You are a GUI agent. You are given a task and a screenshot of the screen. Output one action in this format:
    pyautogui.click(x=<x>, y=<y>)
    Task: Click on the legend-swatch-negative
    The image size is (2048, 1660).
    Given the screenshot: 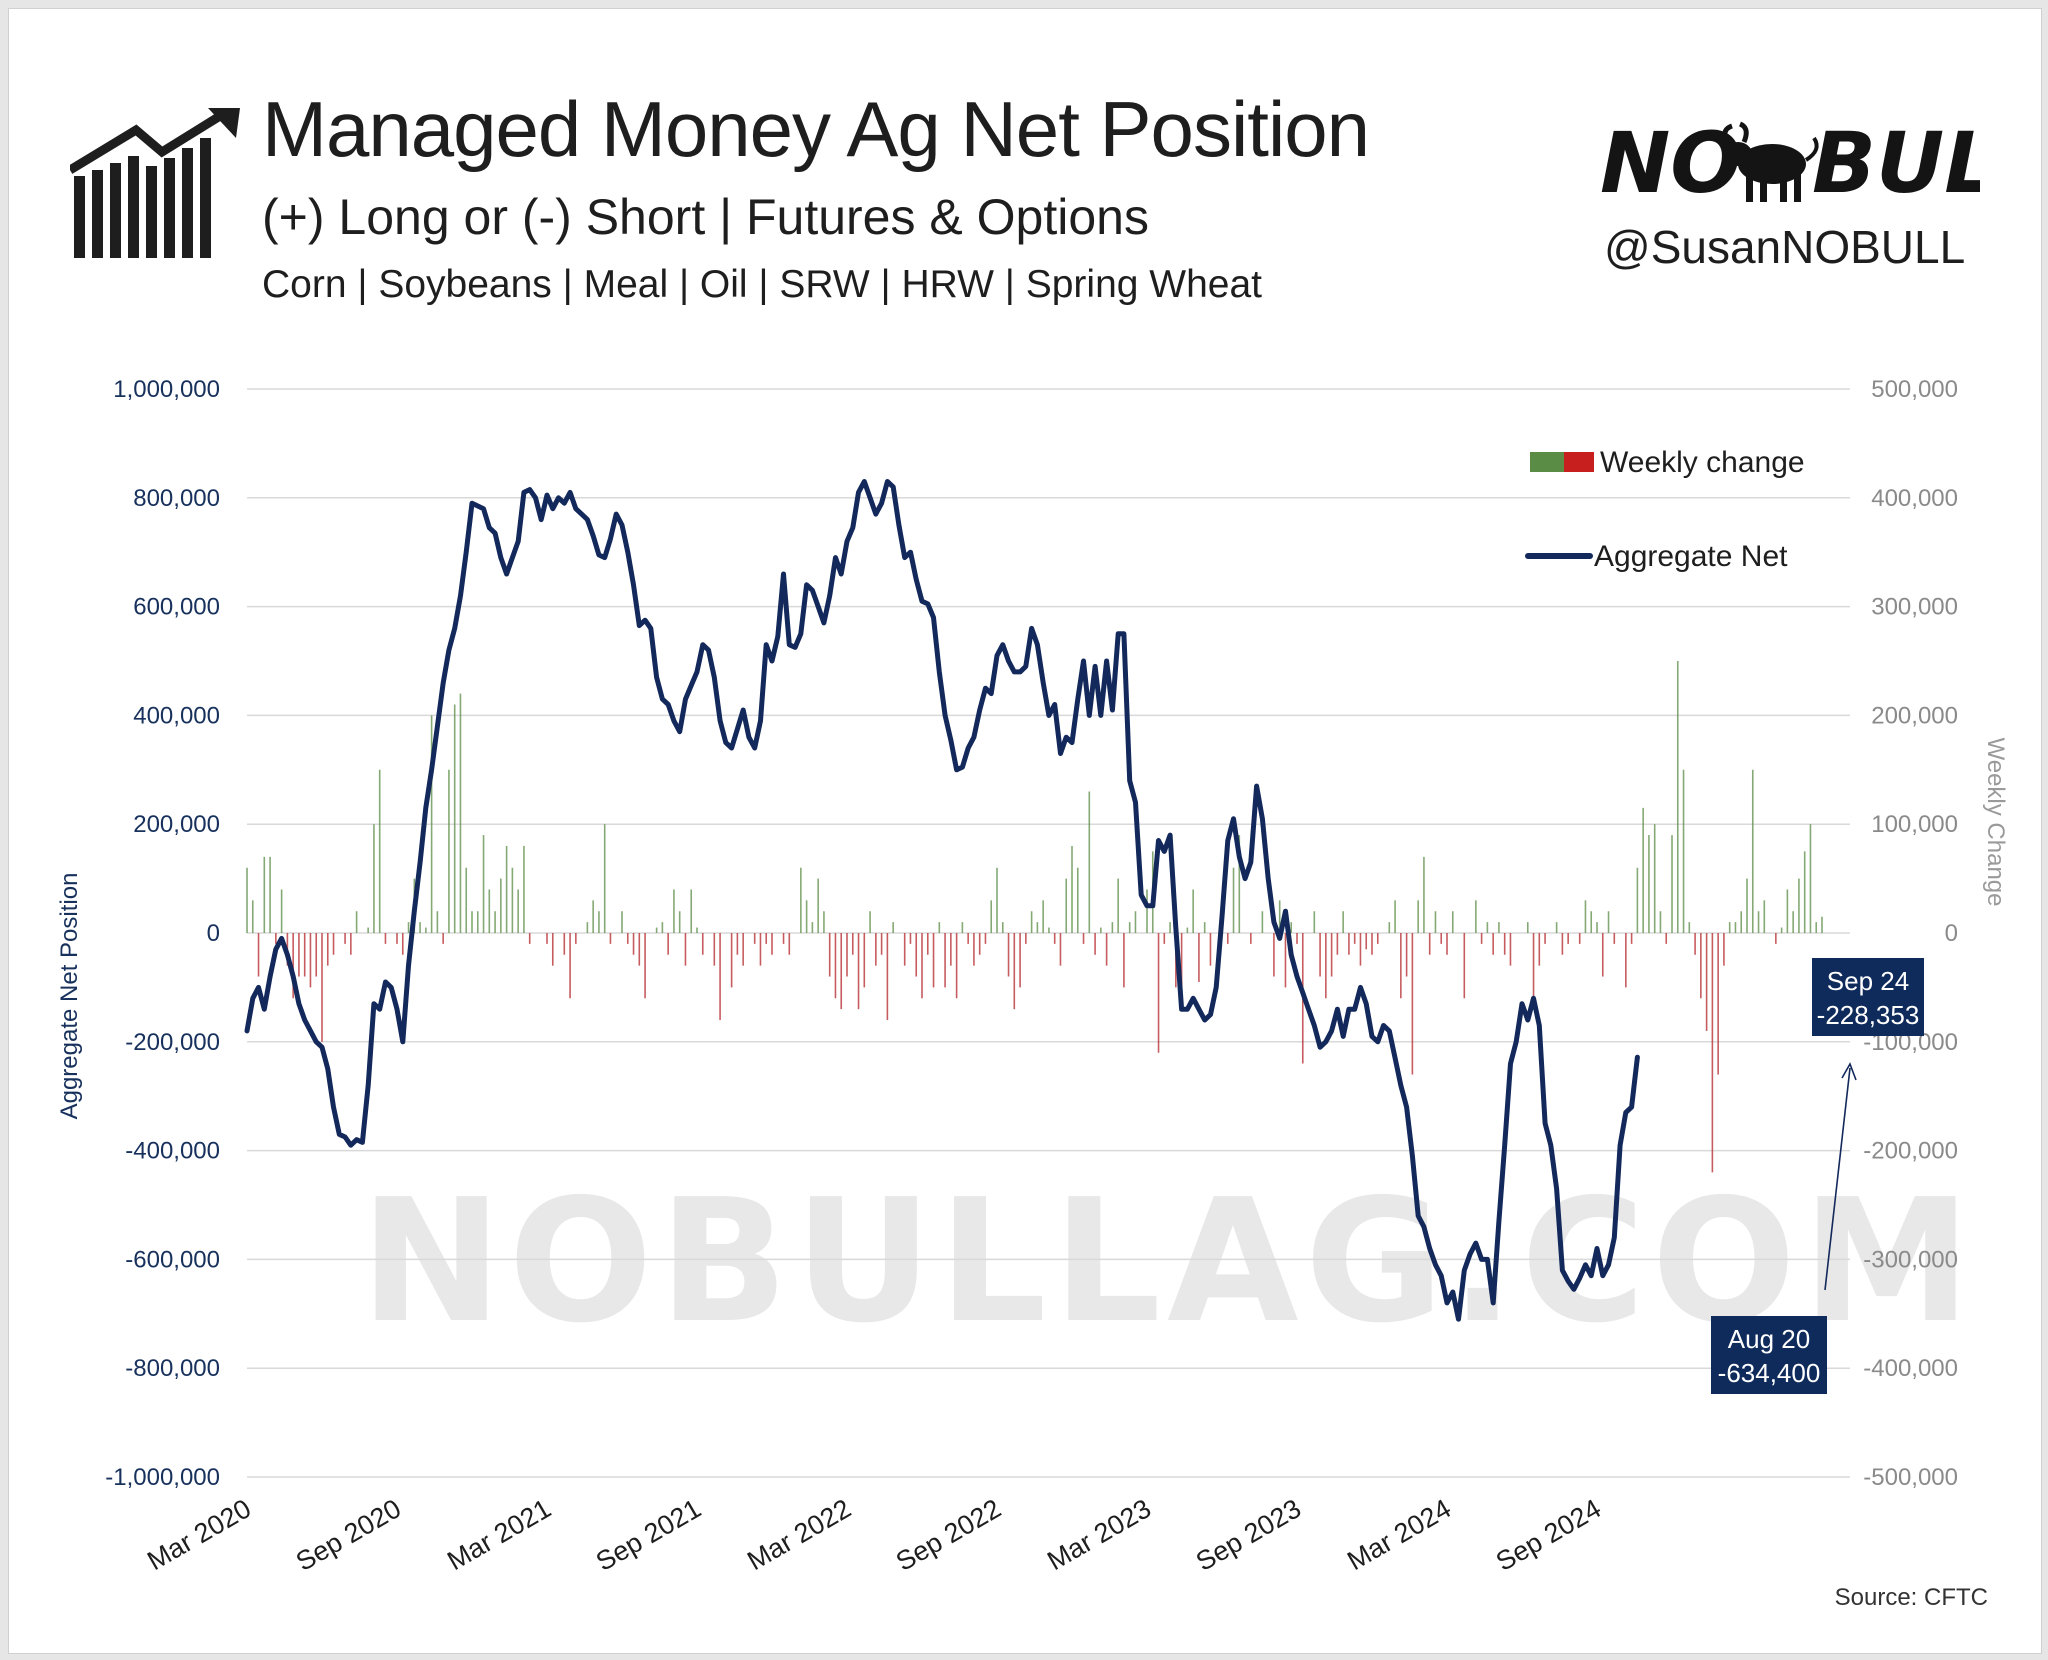 What is the action you would take?
    pyautogui.click(x=1579, y=462)
    